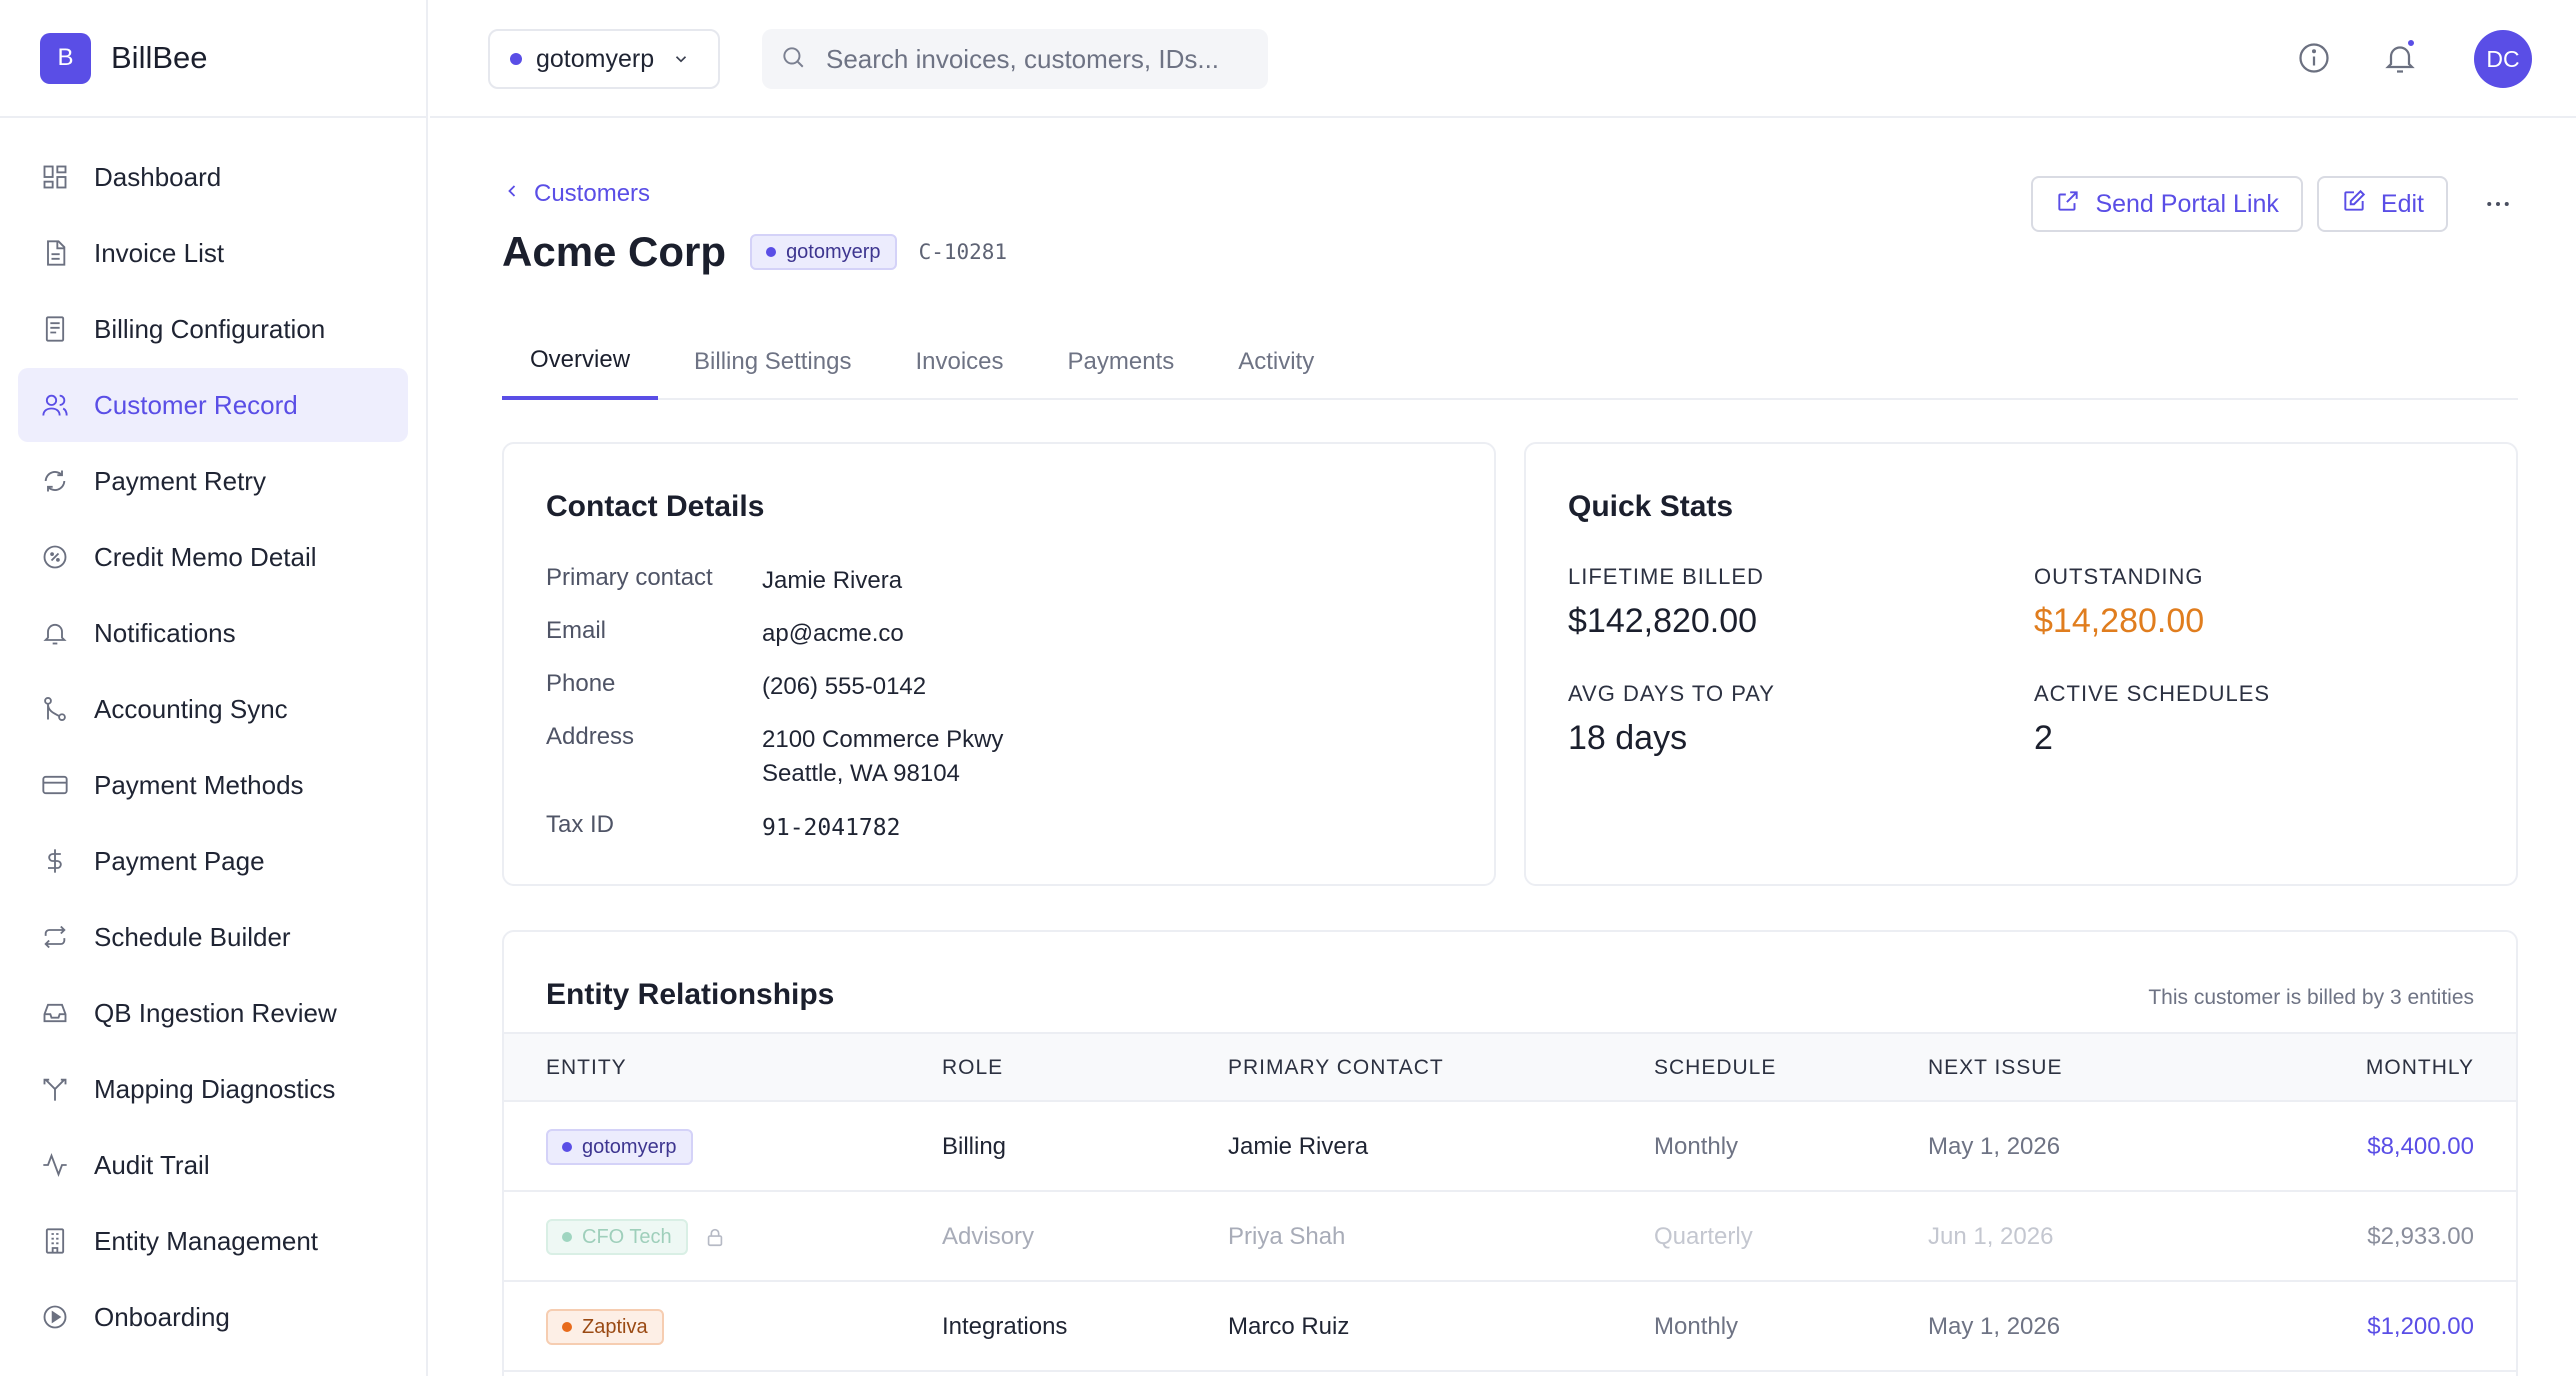  I want to click on search-input, so click(1036, 59).